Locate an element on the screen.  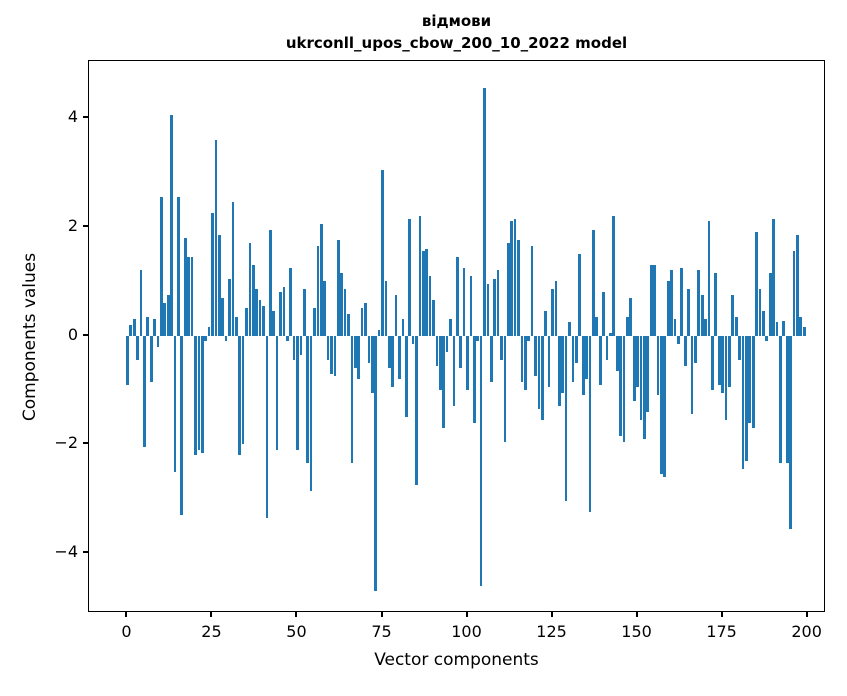
x-tick-label-100: 100 is located at coordinates (466, 631).